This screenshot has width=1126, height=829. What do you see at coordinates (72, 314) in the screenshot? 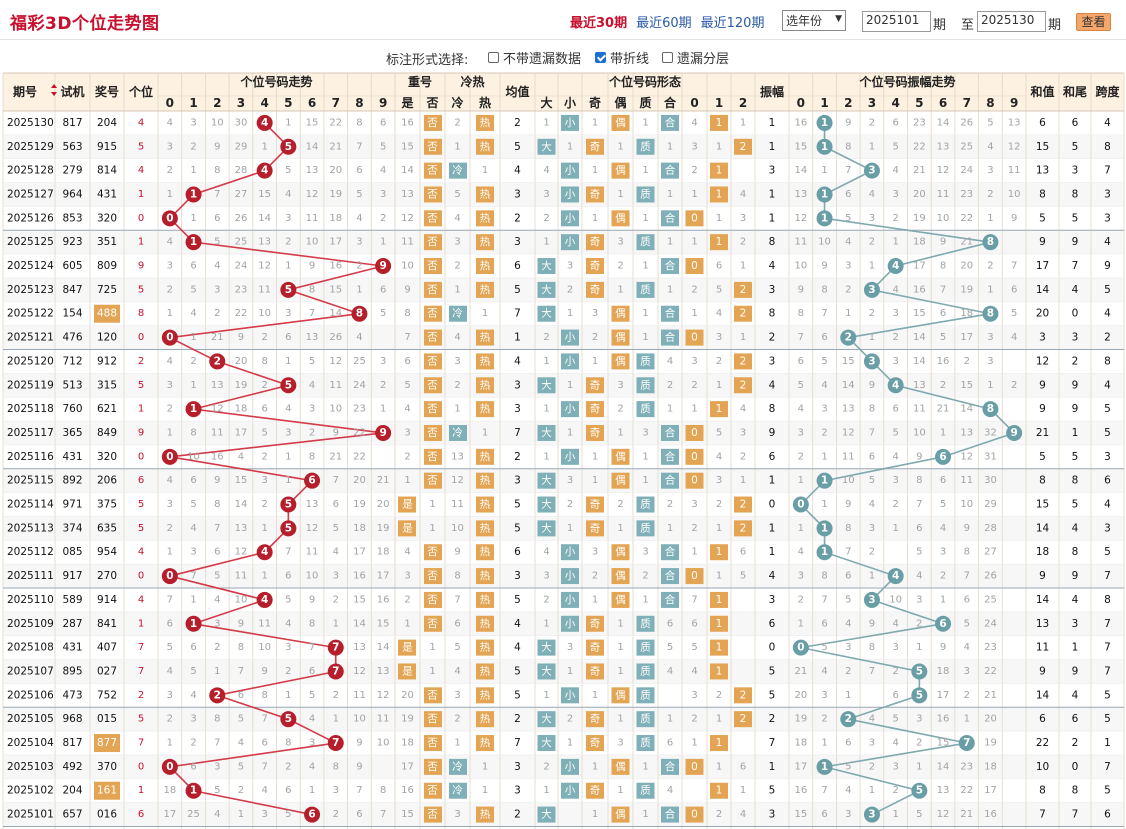
I see `cell-shiji: 154` at bounding box center [72, 314].